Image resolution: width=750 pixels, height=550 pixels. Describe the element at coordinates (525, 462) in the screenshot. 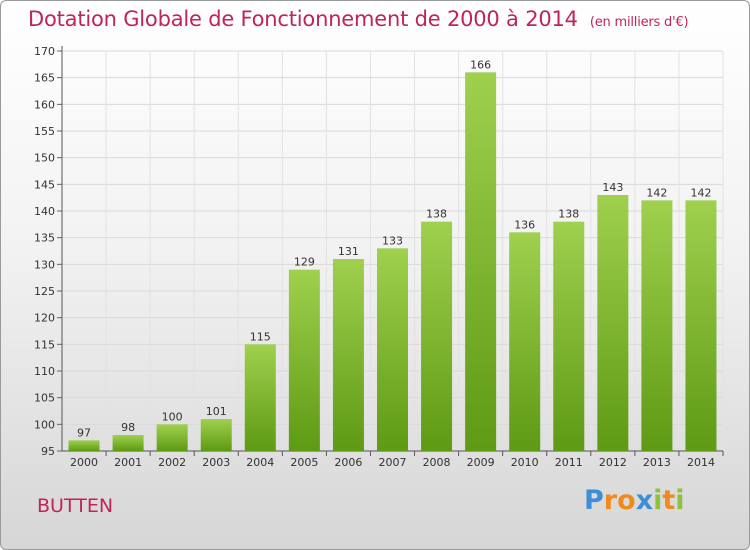

I see `x-tick-label-2010: 2010` at that location.